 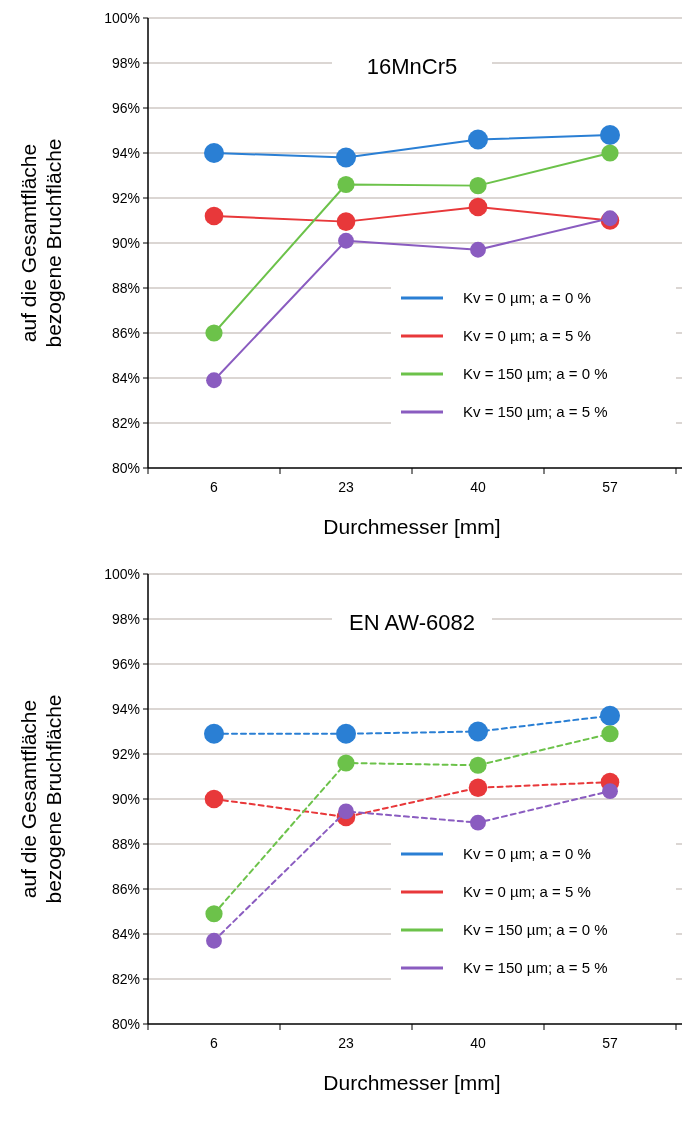 I want to click on text: EN AW-6082, so click(x=412, y=622).